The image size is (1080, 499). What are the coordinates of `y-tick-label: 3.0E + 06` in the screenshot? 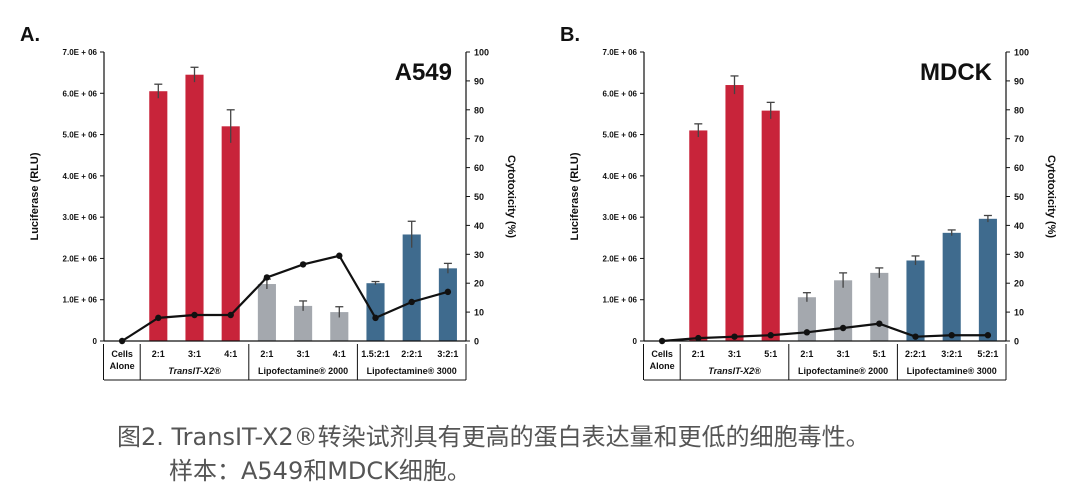 It's located at (80, 217).